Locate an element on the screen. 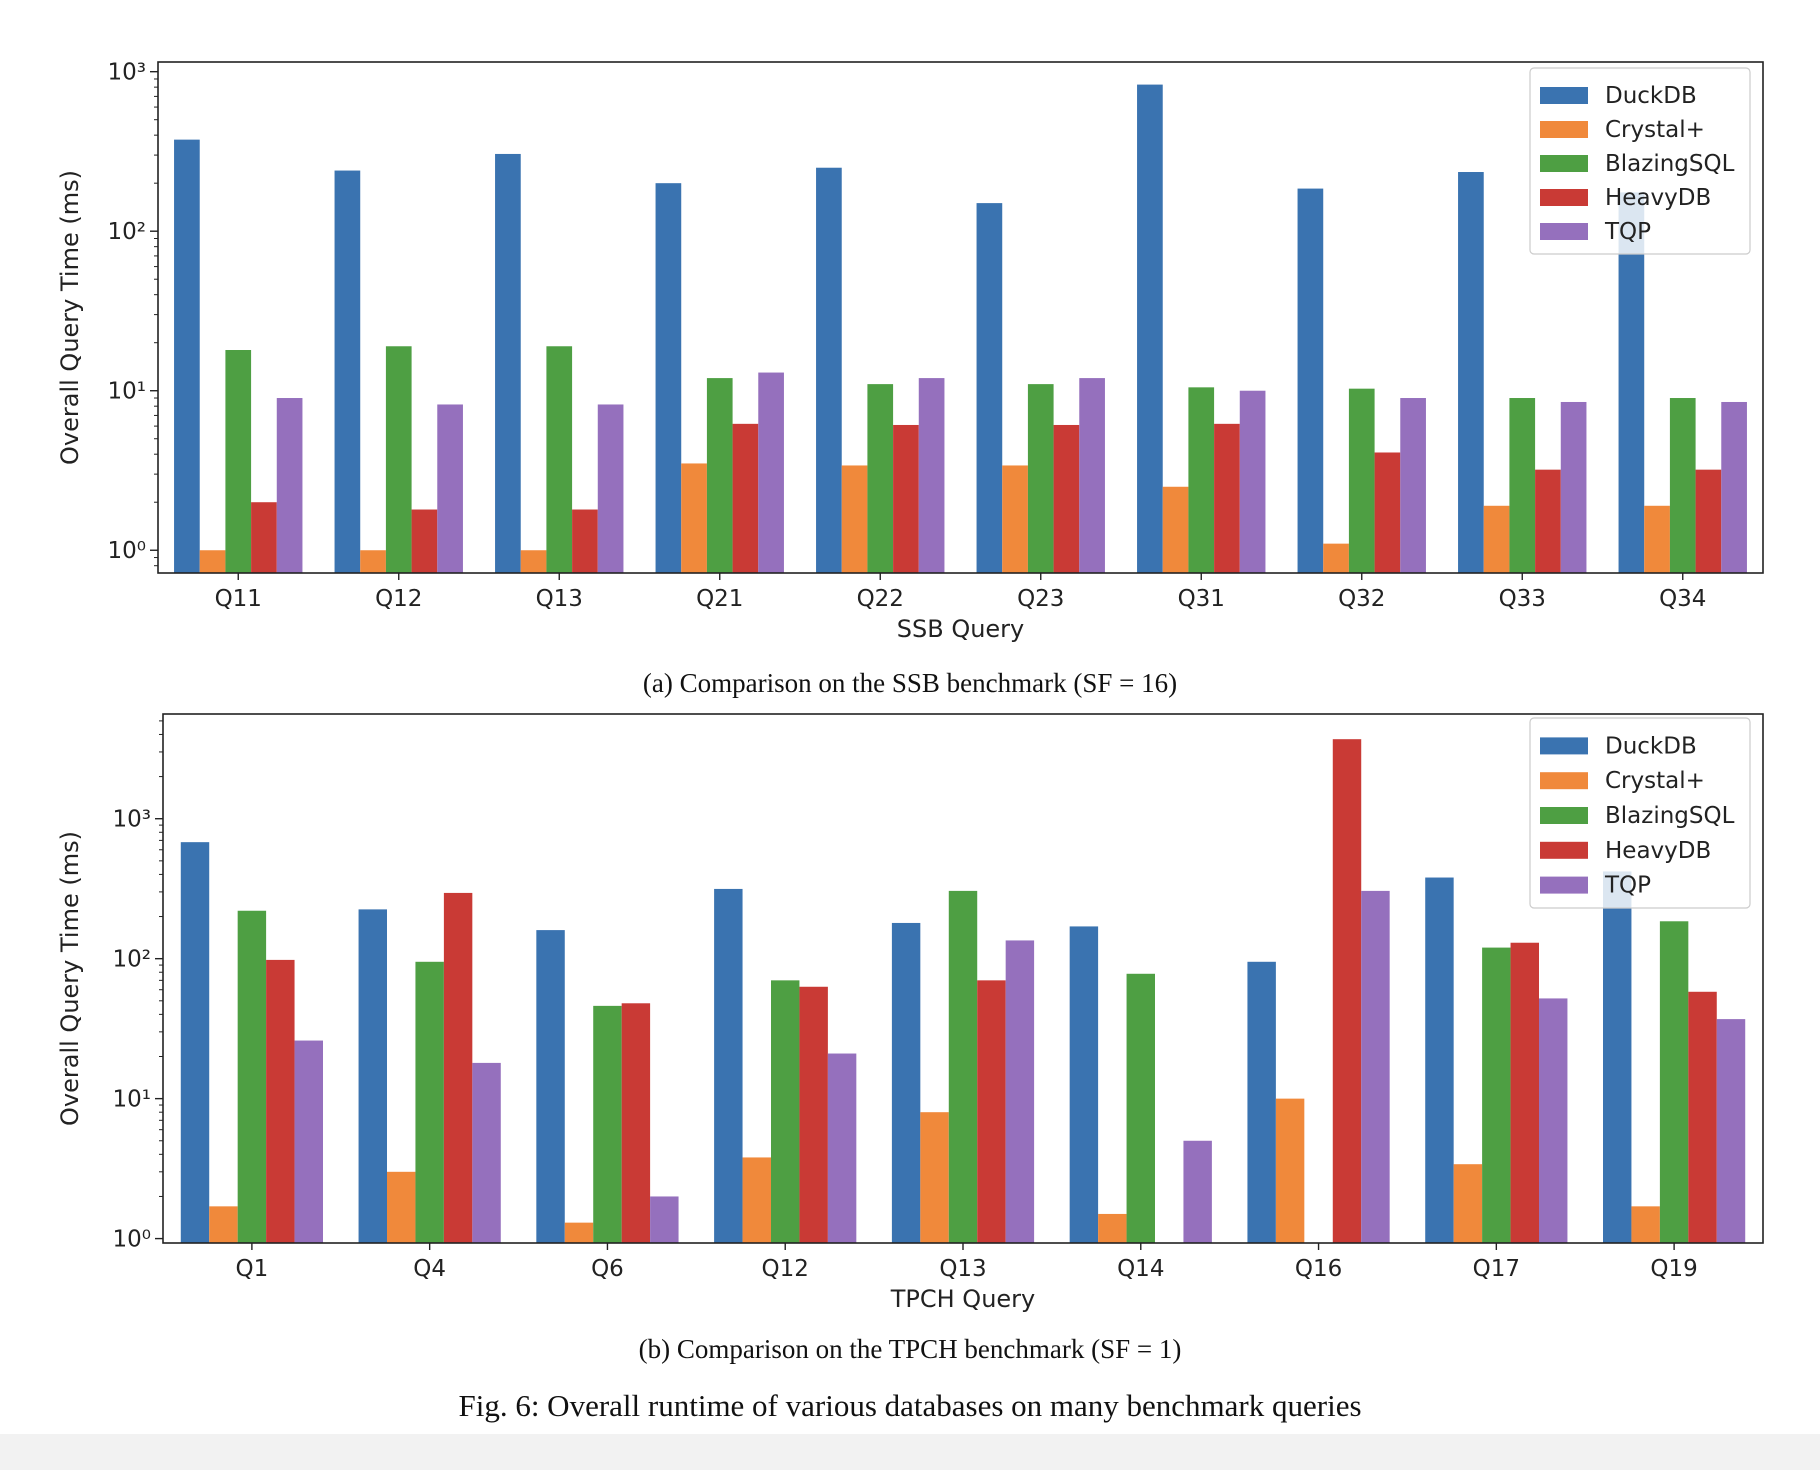 This screenshot has height=1470, width=1820. bar-duckdb-q32 is located at coordinates (1310, 380).